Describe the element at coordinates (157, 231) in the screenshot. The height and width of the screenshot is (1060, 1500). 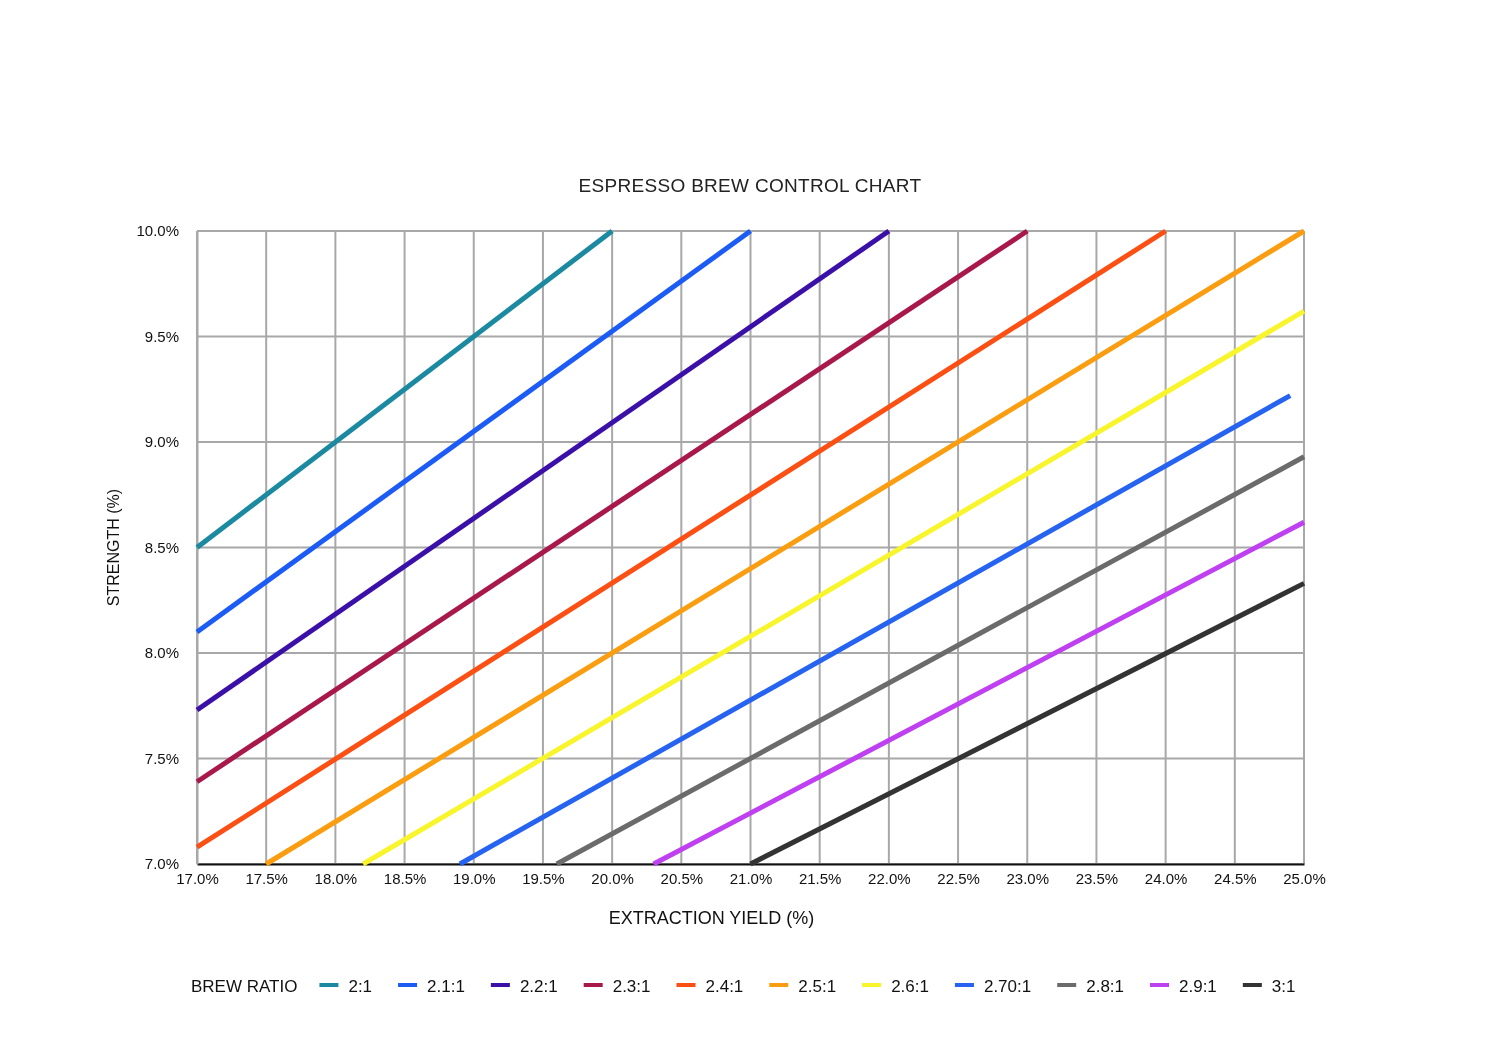
I see `y-tick-label: 10.0%` at that location.